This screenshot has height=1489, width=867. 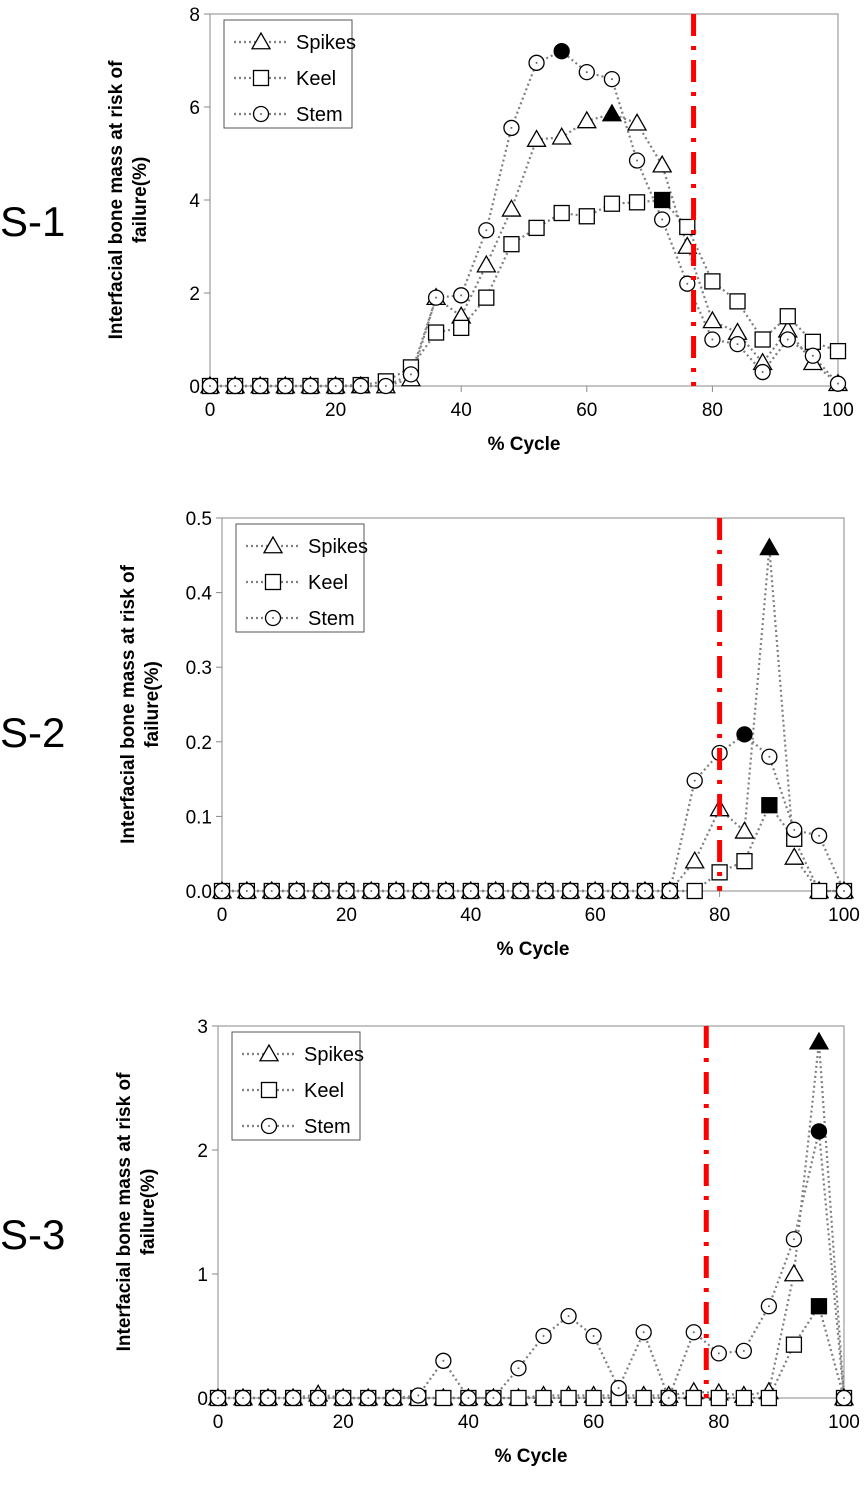 I want to click on y-tick-label: 0.3, so click(x=199, y=668).